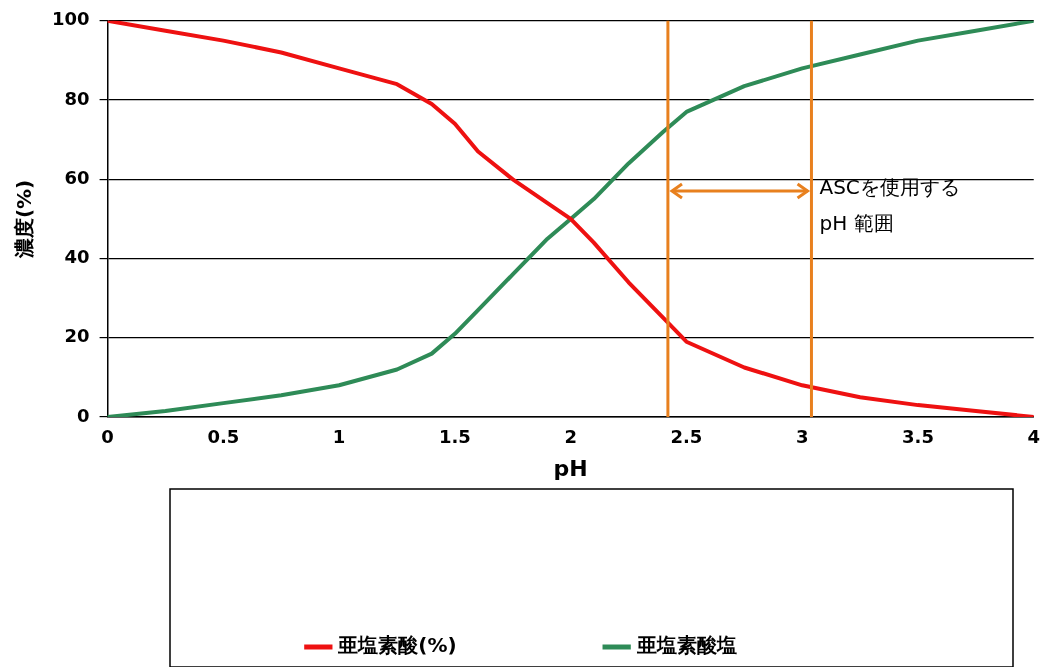 This screenshot has width=1043, height=667. I want to click on y-tick-label: 60, so click(77, 177).